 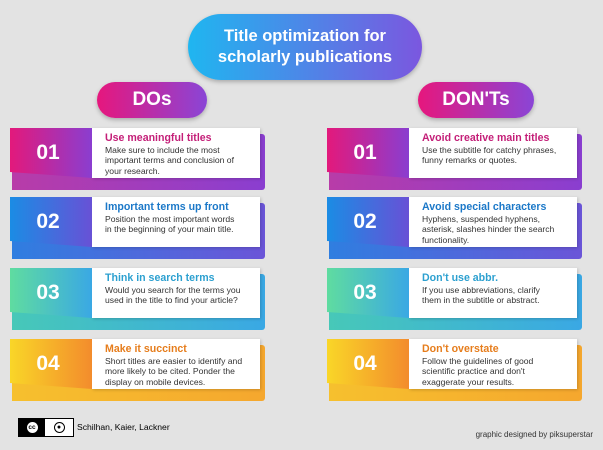 I want to click on item-desc-line: Hyphens, suspended hyphens,, so click(x=481, y=219).